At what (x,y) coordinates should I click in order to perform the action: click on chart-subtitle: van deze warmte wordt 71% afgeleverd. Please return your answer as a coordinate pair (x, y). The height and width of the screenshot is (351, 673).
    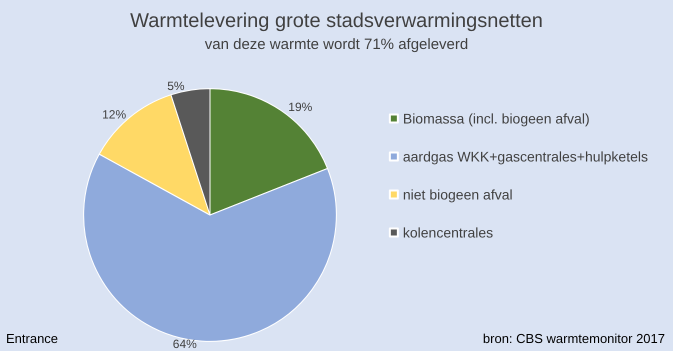
    Looking at the image, I should click on (336, 44).